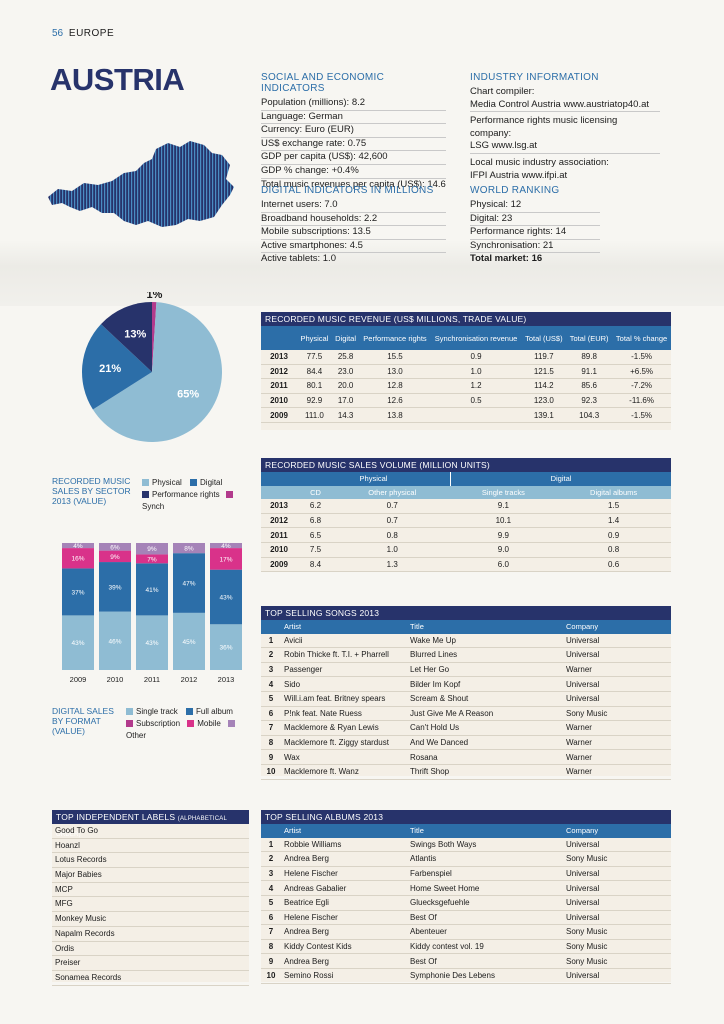 The image size is (724, 1024). I want to click on table-cell: Macklemore ft. Wanz, so click(344, 772).